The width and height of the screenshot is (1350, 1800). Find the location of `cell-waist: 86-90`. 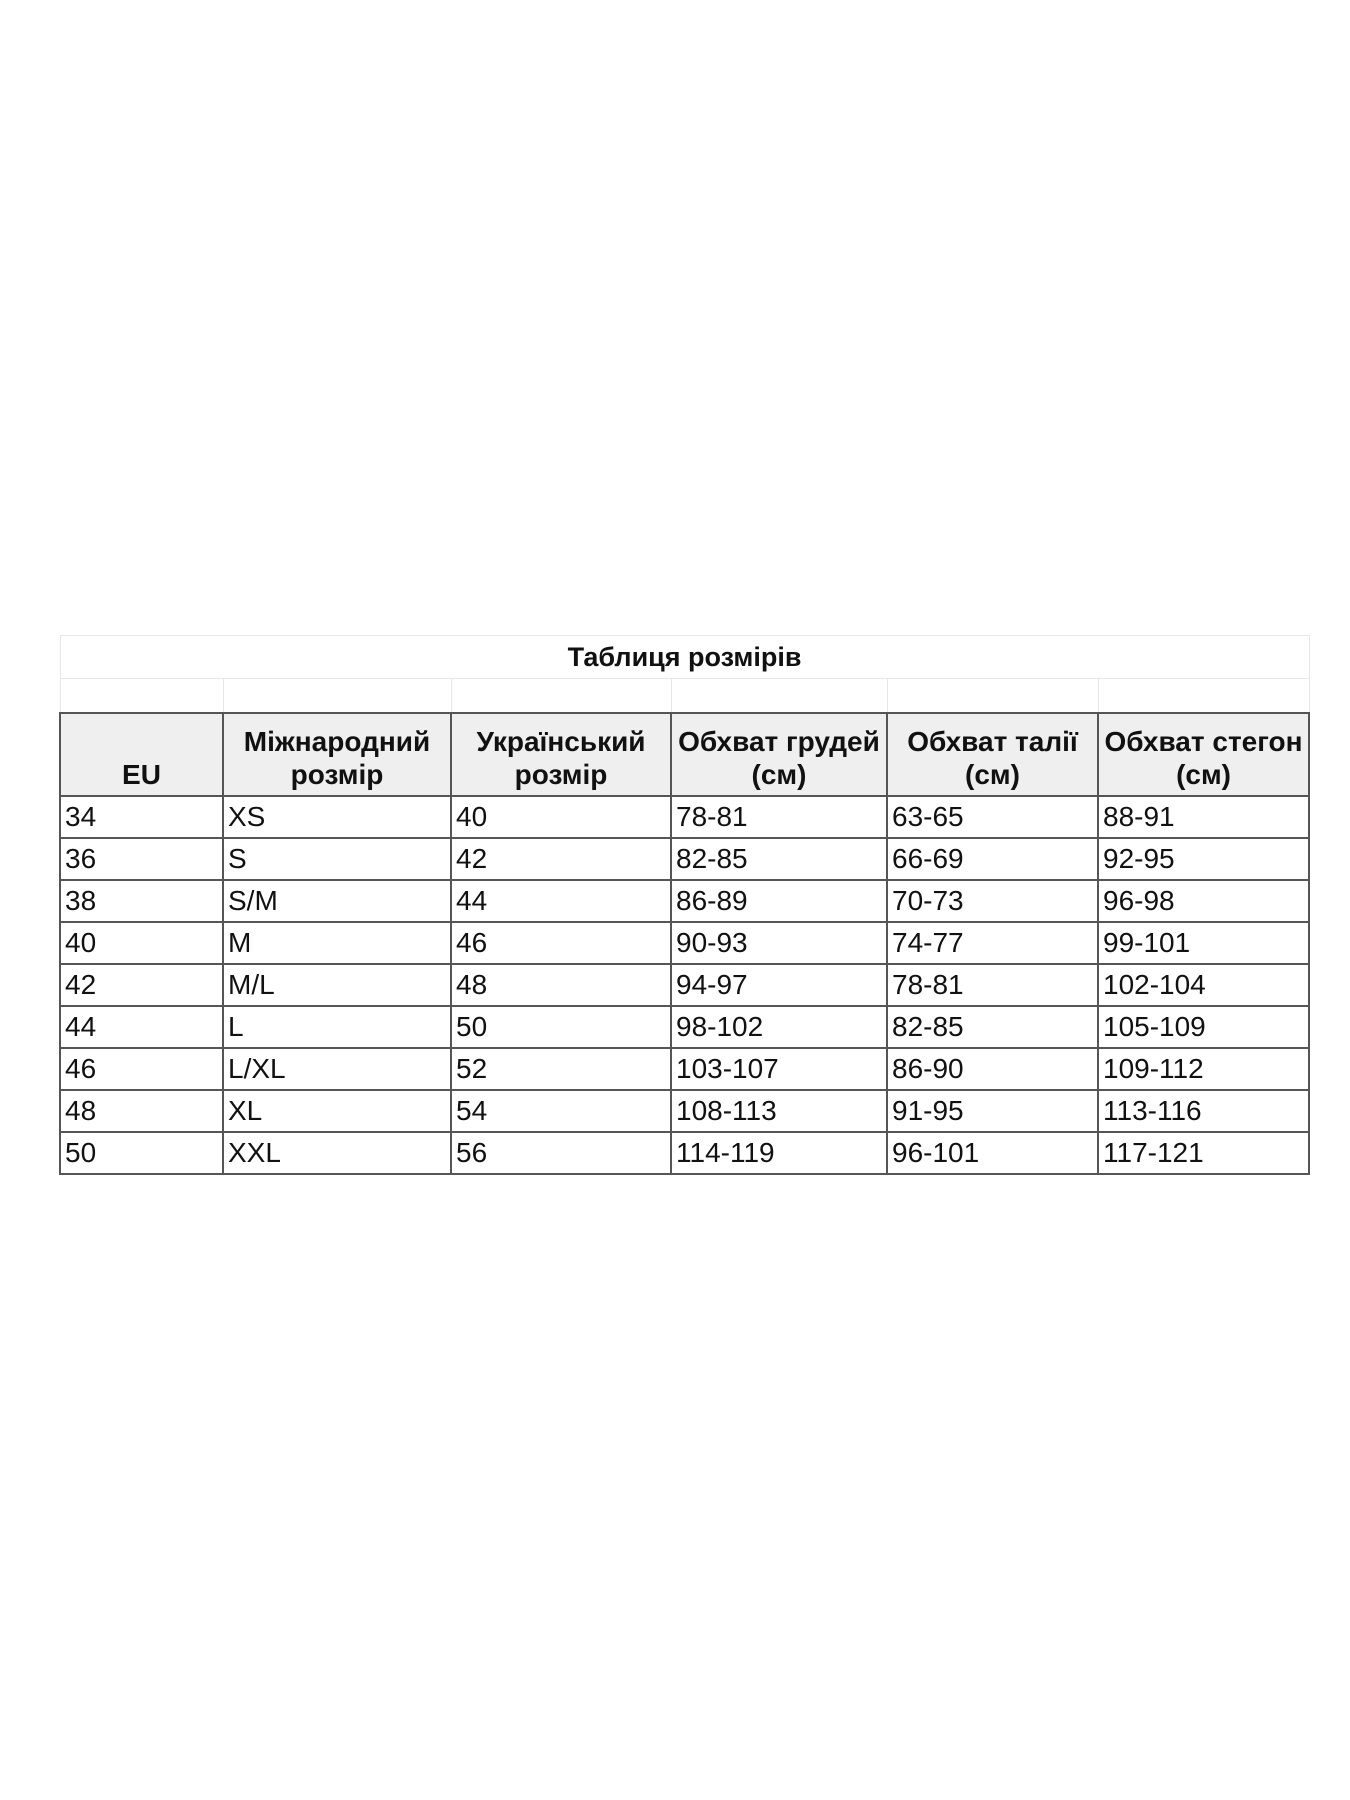

cell-waist: 86-90 is located at coordinates (992, 1069).